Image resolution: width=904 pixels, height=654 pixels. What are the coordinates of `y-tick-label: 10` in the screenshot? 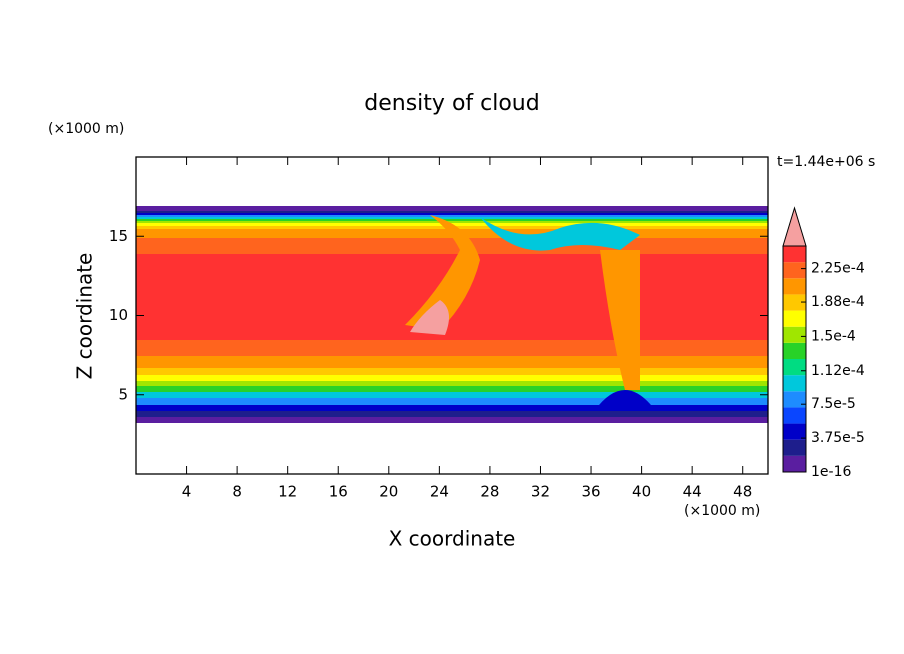 It's located at (118, 315).